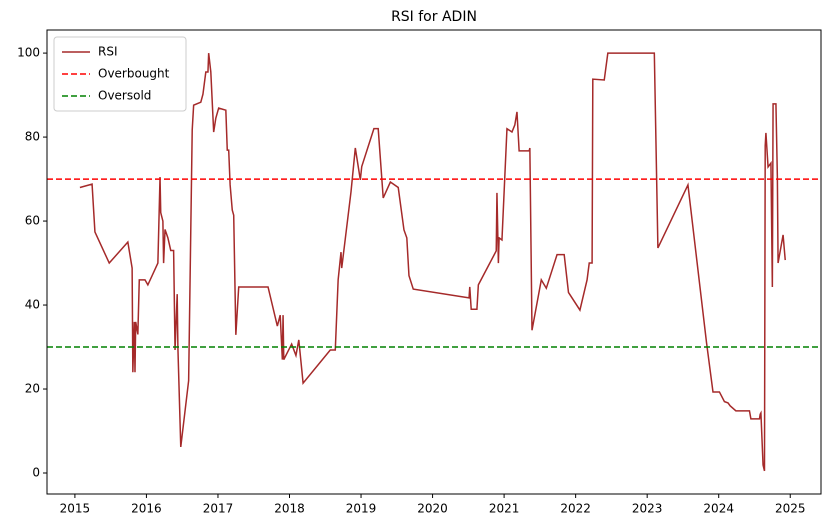 This screenshot has width=831, height=532. What do you see at coordinates (434, 17) in the screenshot?
I see `chart-title: RSI for ADIN` at bounding box center [434, 17].